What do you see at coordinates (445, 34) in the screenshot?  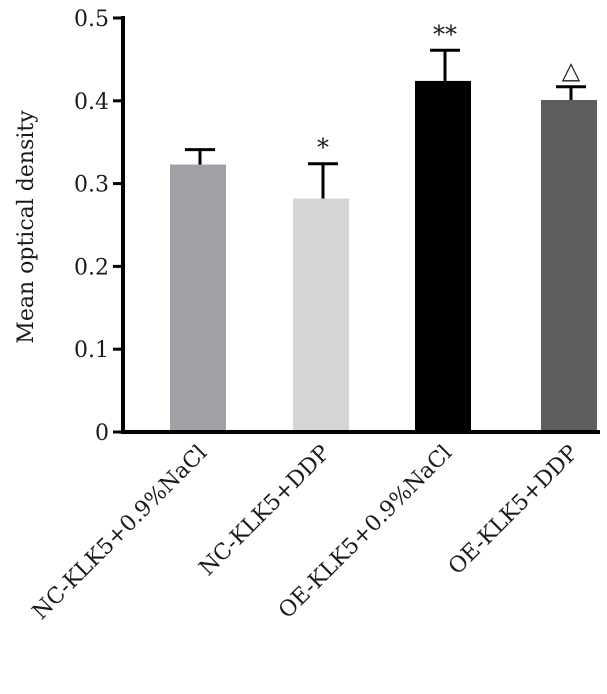 I see `significance-marker: **` at bounding box center [445, 34].